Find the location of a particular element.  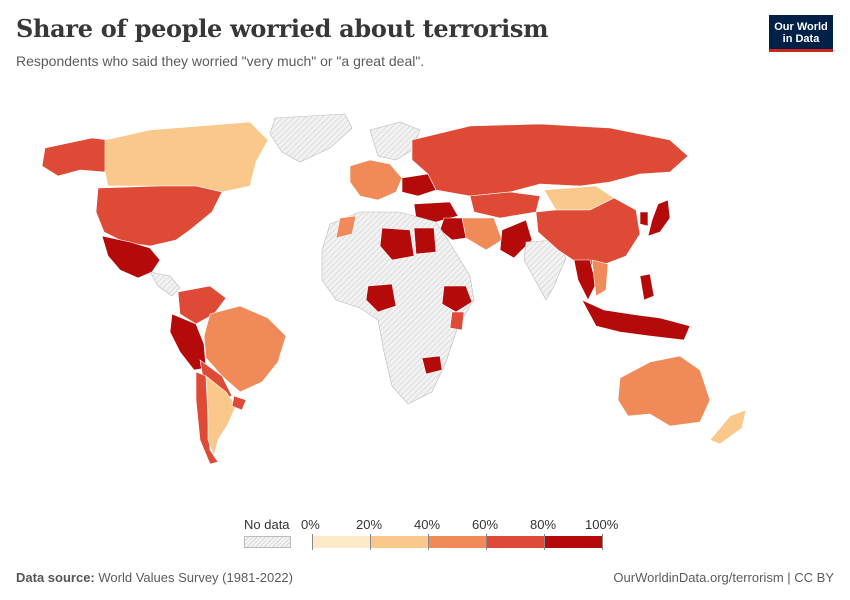

central-america-region is located at coordinates (165, 284).